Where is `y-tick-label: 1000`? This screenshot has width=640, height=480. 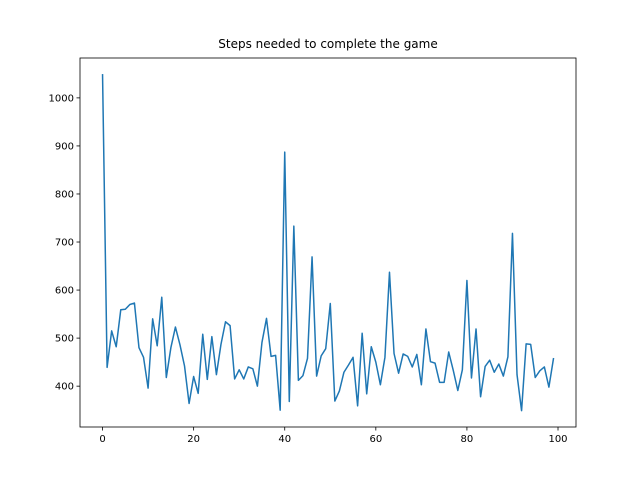 y-tick-label: 1000 is located at coordinates (61, 98).